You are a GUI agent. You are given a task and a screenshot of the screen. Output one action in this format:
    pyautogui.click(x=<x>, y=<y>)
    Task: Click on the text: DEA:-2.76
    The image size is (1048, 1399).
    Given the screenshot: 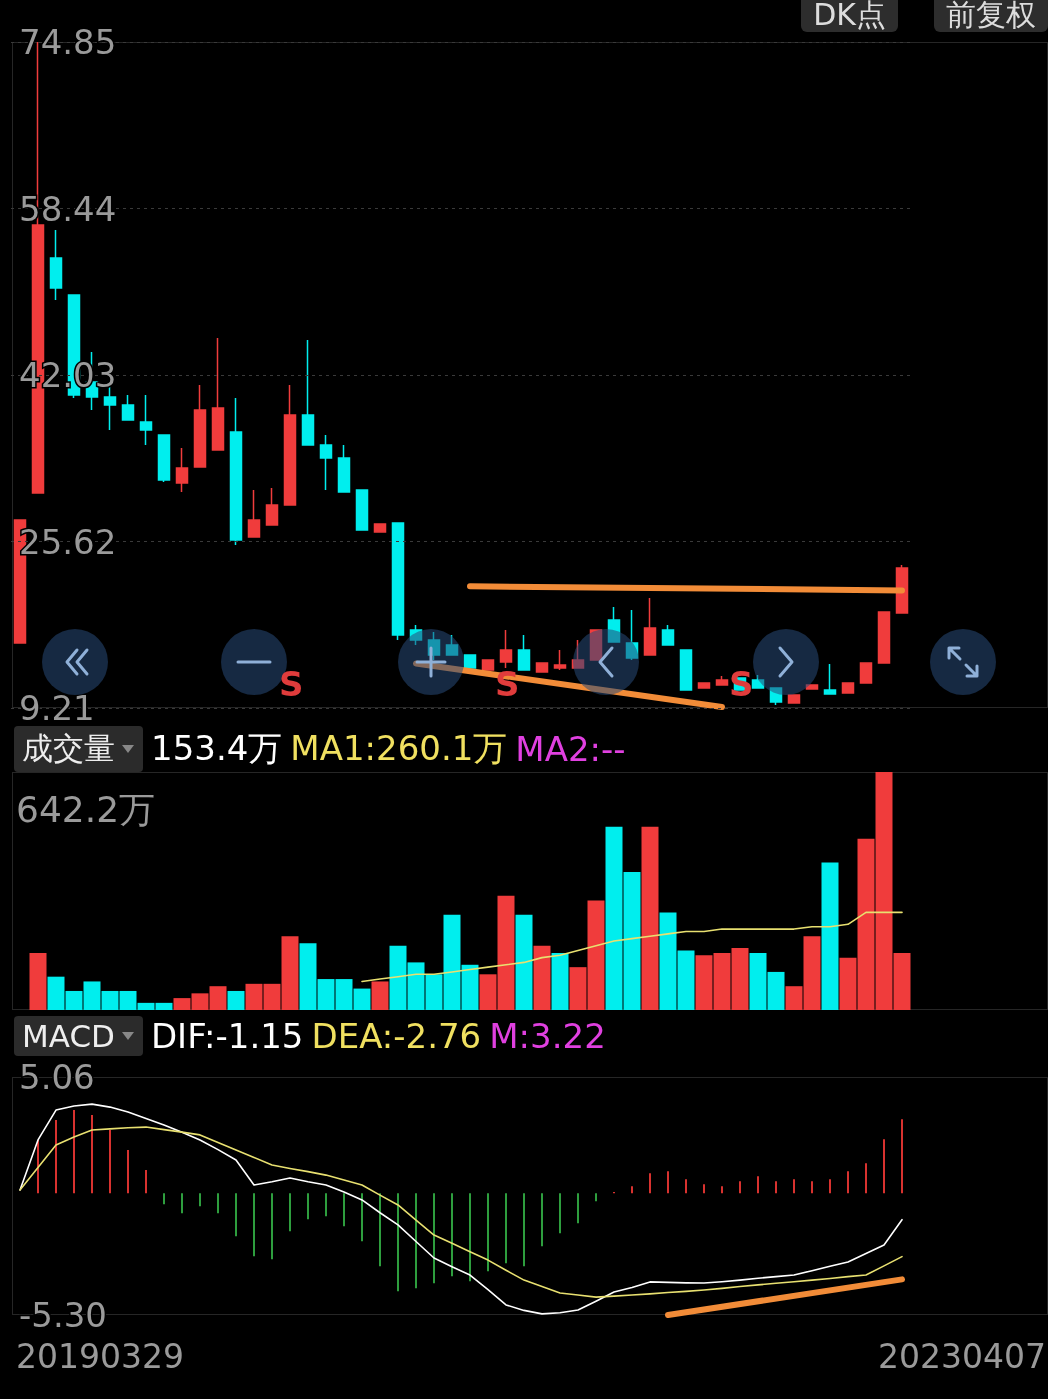 What is the action you would take?
    pyautogui.click(x=396, y=1036)
    